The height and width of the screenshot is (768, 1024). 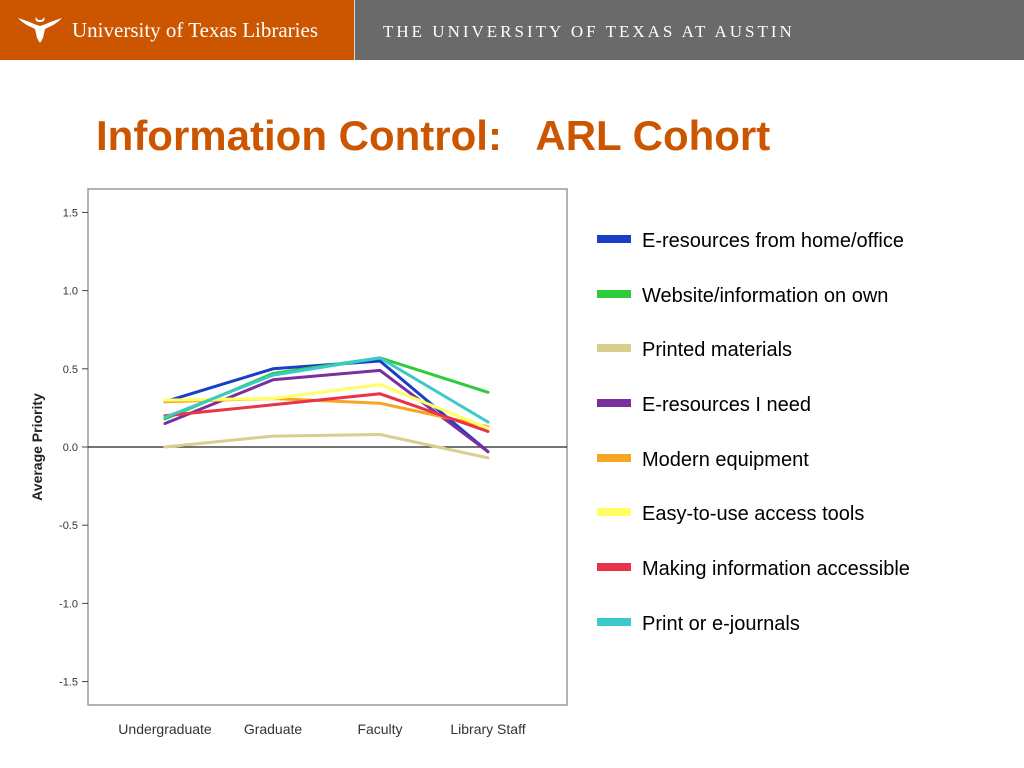 What do you see at coordinates (37, 447) in the screenshot?
I see `y-axis-label: Average Priority` at bounding box center [37, 447].